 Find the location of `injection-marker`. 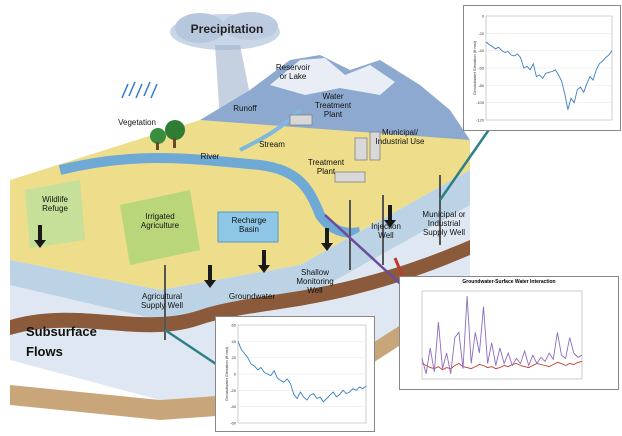

injection-marker is located at coordinates (398, 266).